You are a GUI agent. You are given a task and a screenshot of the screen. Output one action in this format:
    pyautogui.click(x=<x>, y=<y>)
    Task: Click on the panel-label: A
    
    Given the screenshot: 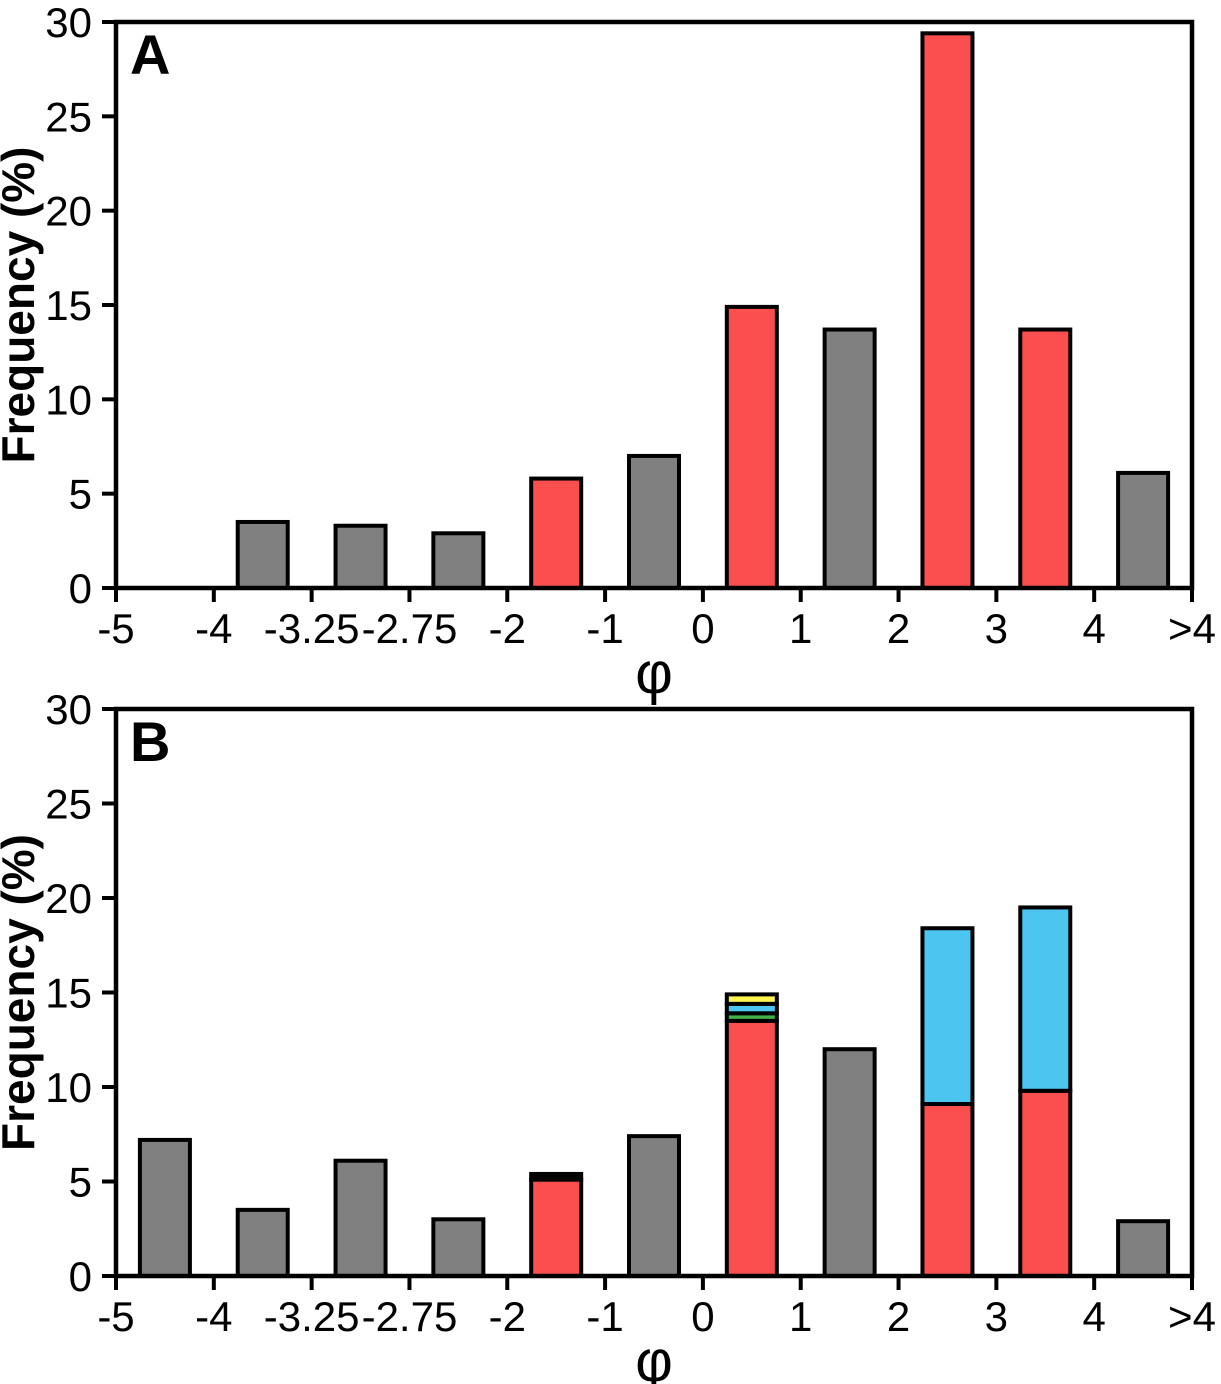 What is the action you would take?
    pyautogui.click(x=150, y=54)
    